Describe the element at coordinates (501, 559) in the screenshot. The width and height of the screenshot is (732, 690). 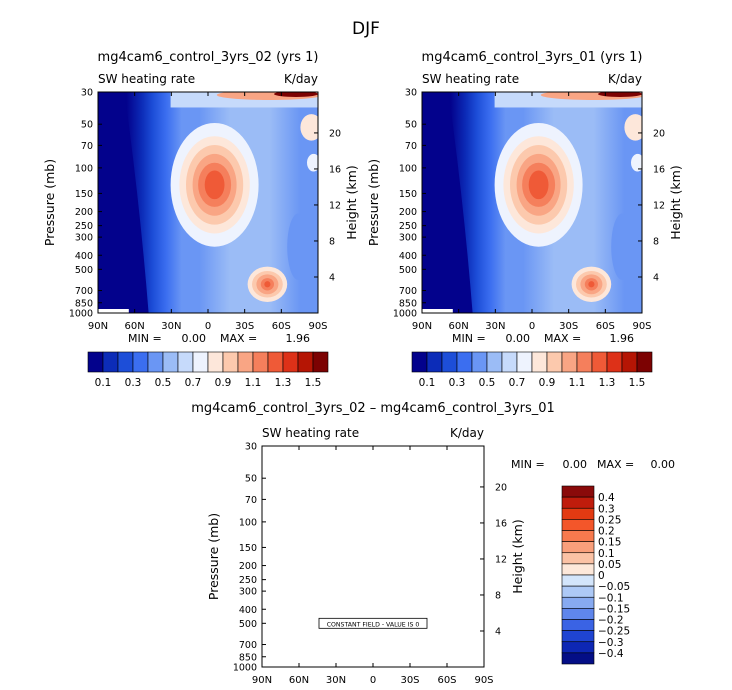
I see `height-tick-label: 12` at that location.